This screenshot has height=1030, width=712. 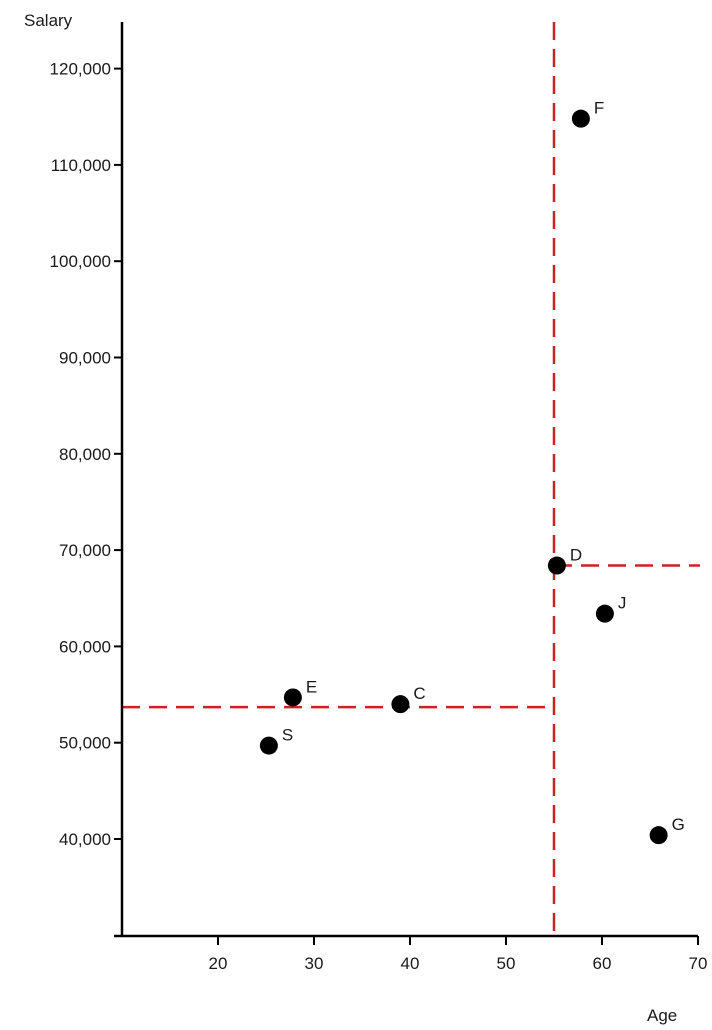 I want to click on y-tick-label: 90,000, so click(x=85, y=358).